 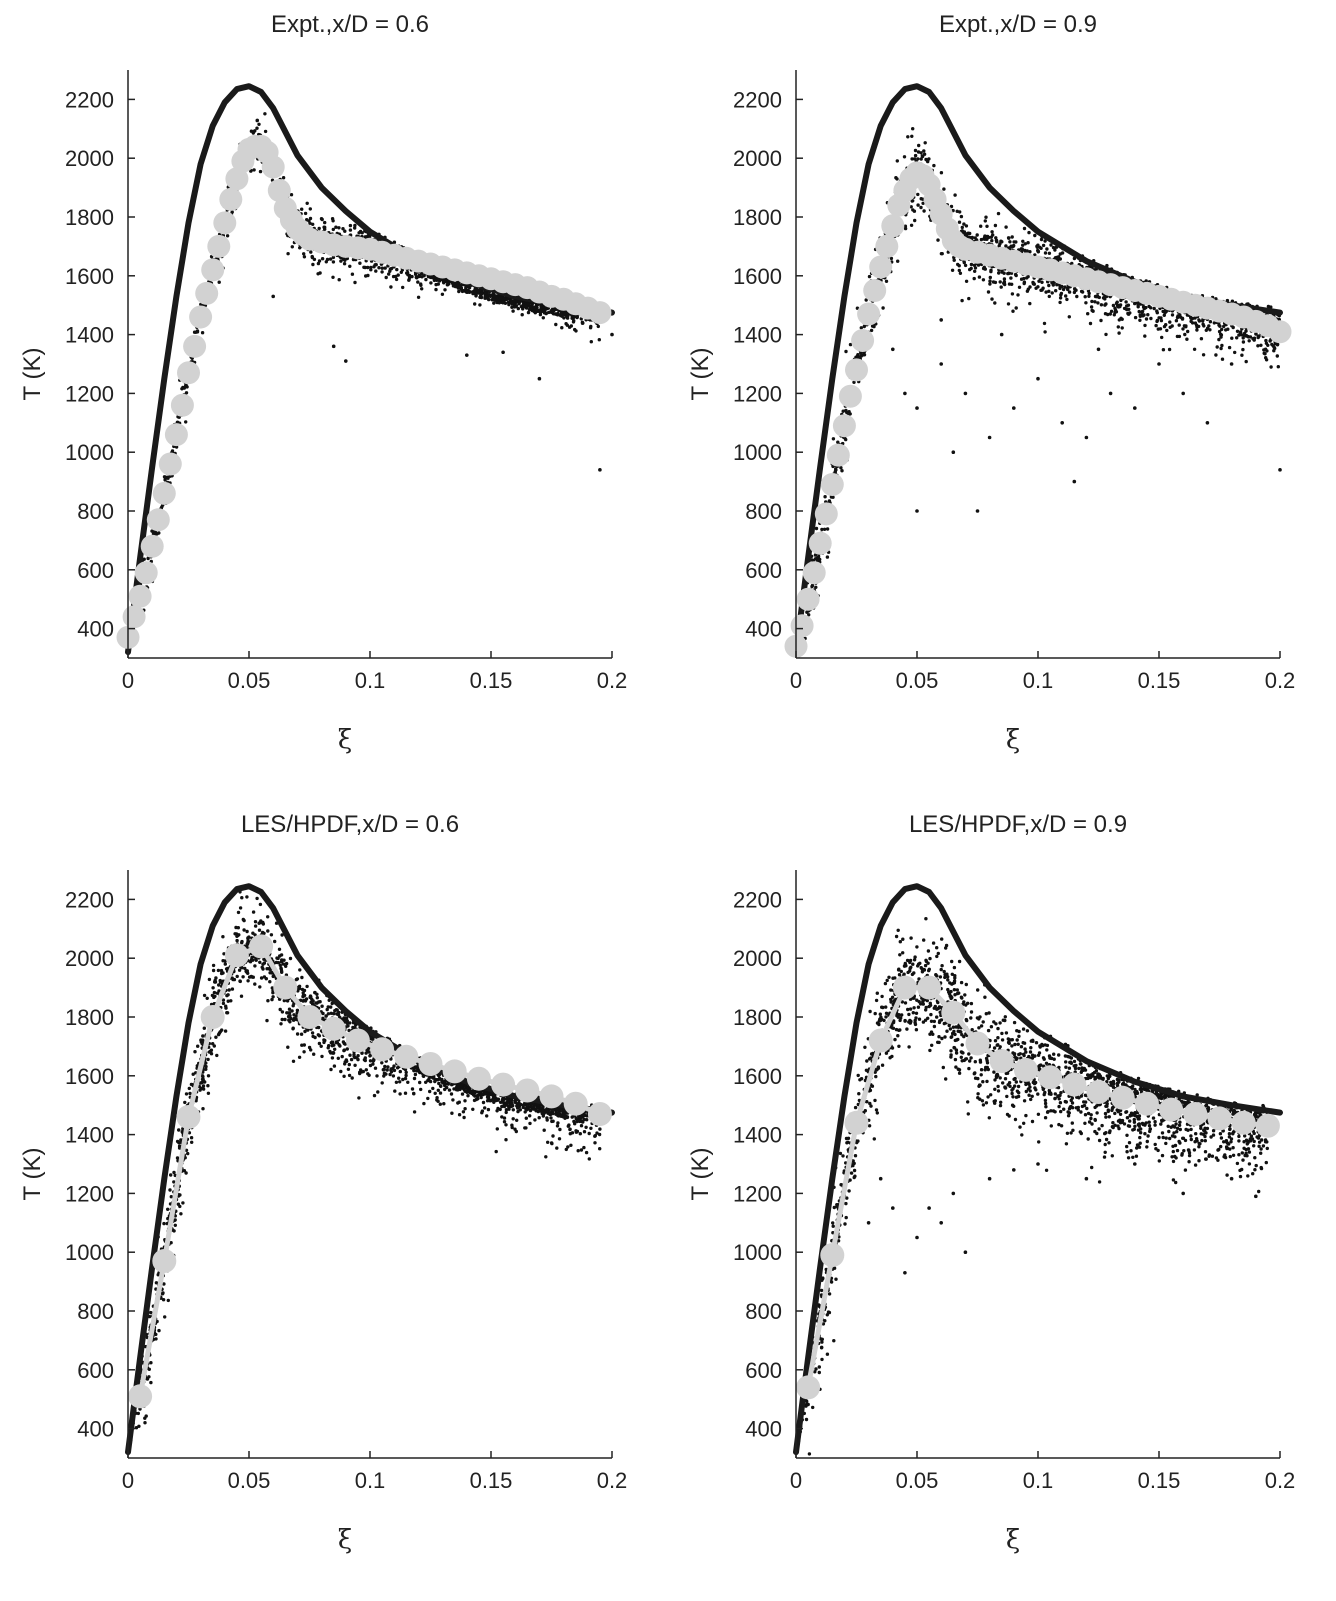 I want to click on y-tick-label: 400, so click(x=95, y=629).